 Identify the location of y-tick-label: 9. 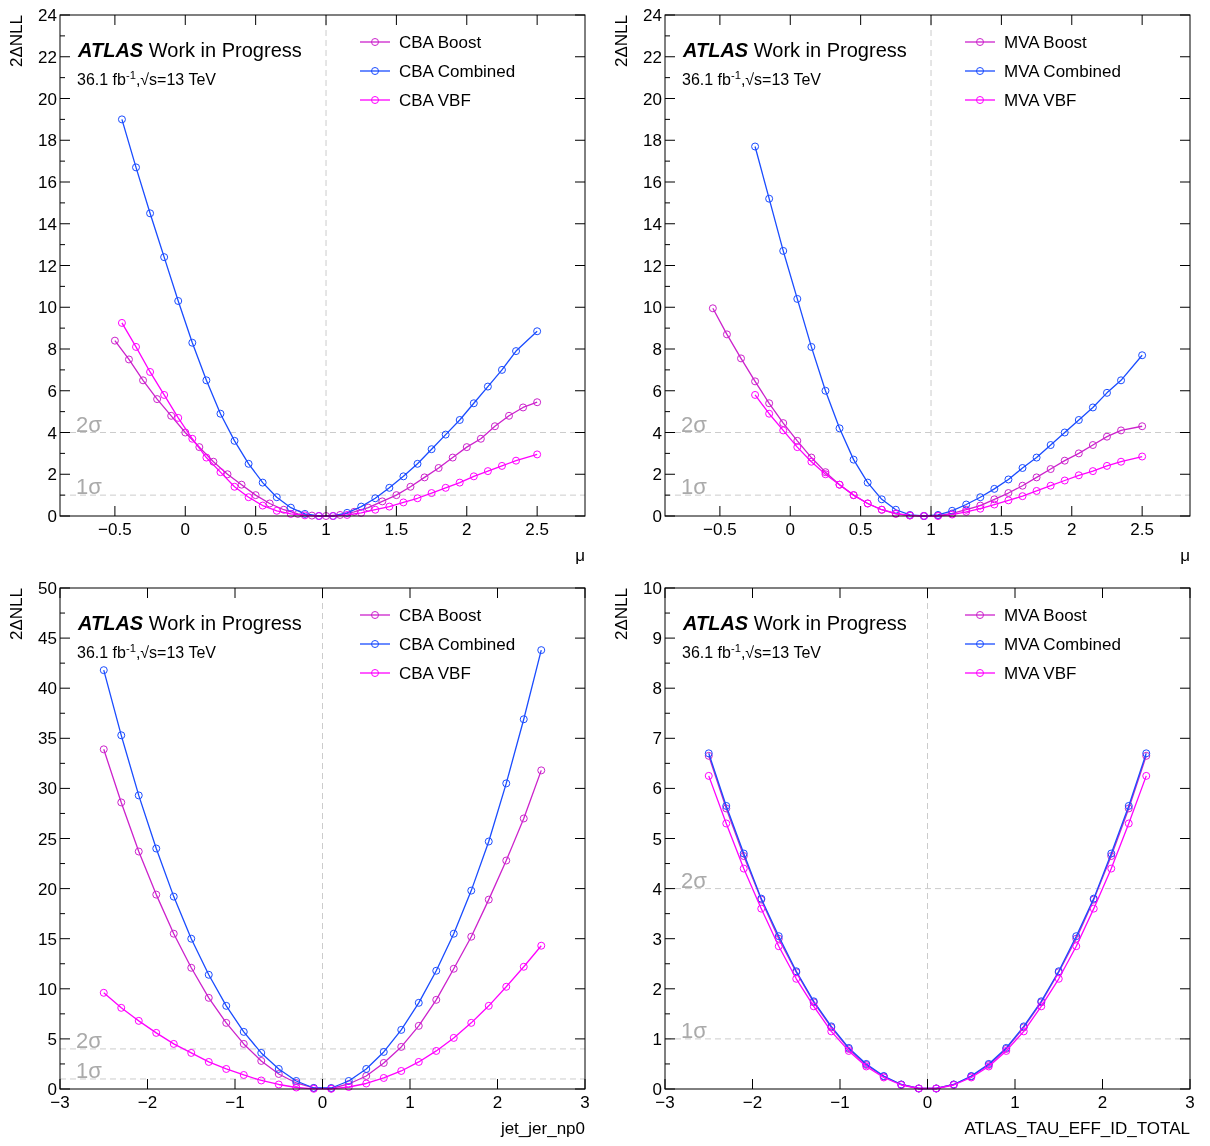
(657, 639).